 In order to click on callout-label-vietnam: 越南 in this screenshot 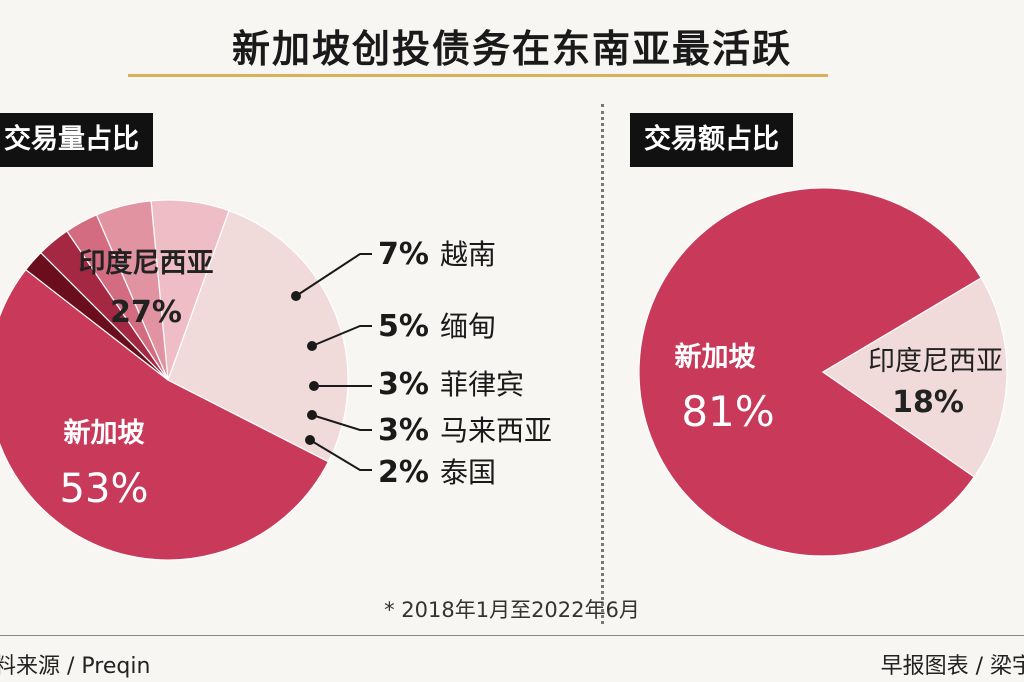, I will do `click(468, 254)`.